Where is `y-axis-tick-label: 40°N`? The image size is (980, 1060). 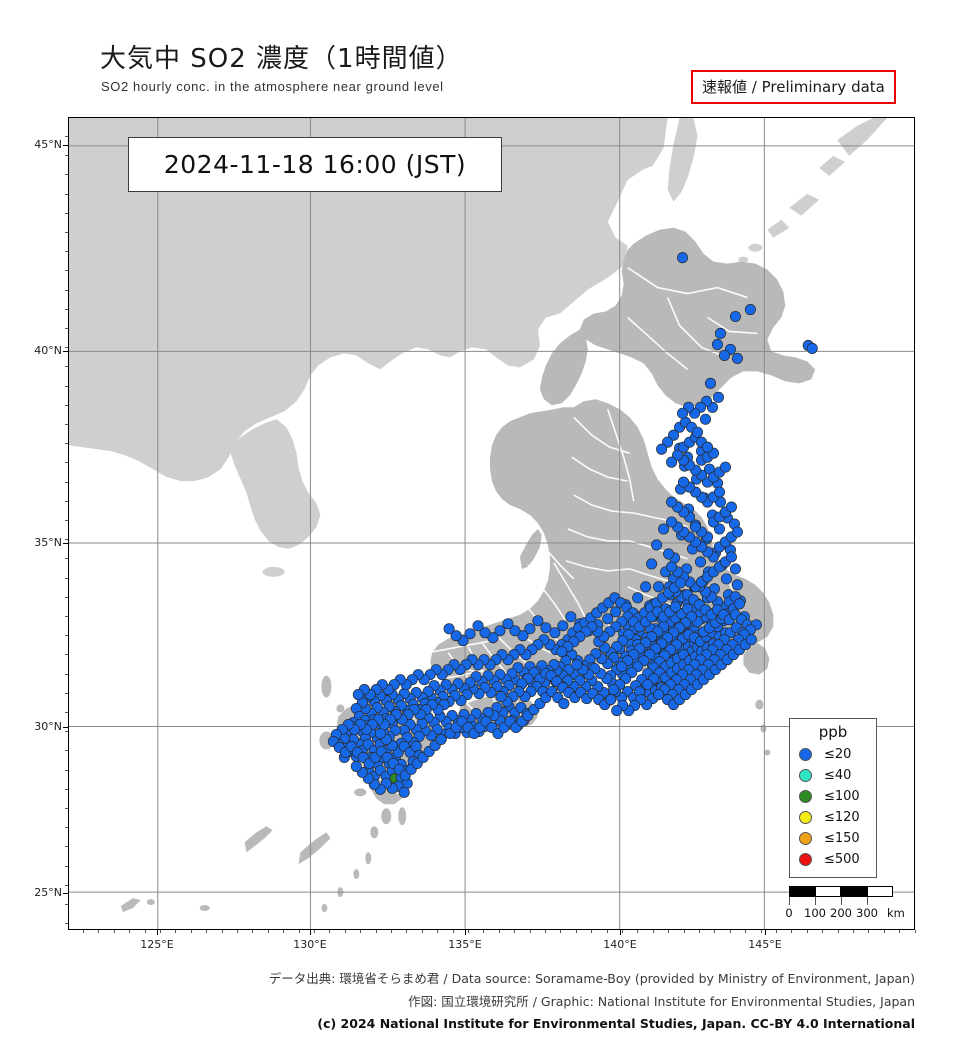 y-axis-tick-label: 40°N is located at coordinates (48, 350).